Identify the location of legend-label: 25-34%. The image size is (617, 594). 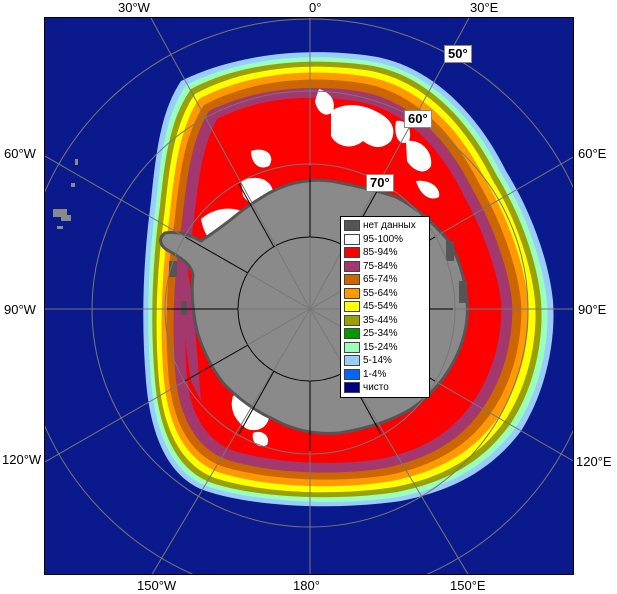
(380, 333).